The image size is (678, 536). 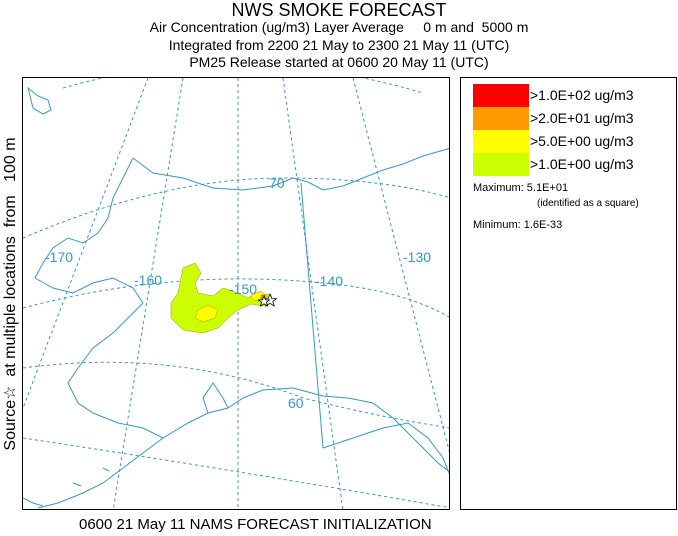 I want to click on source-star-icon, so click(x=264, y=300).